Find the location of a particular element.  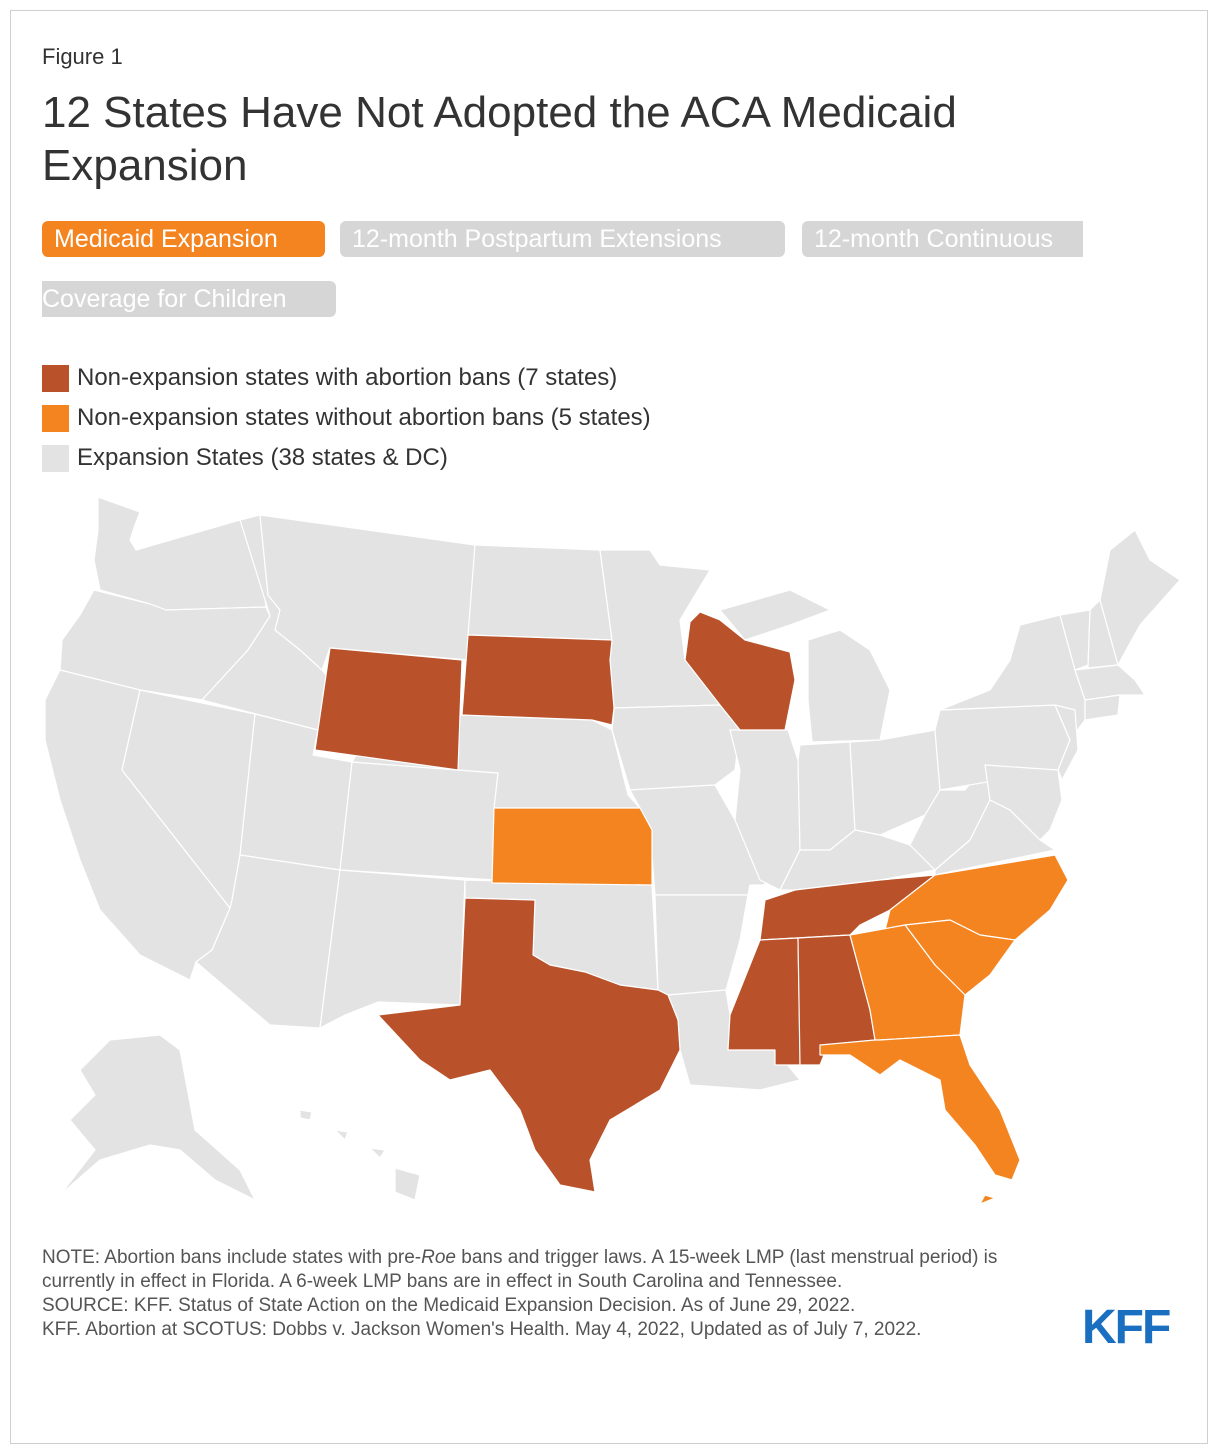

state-mississippi is located at coordinates (764, 1001).